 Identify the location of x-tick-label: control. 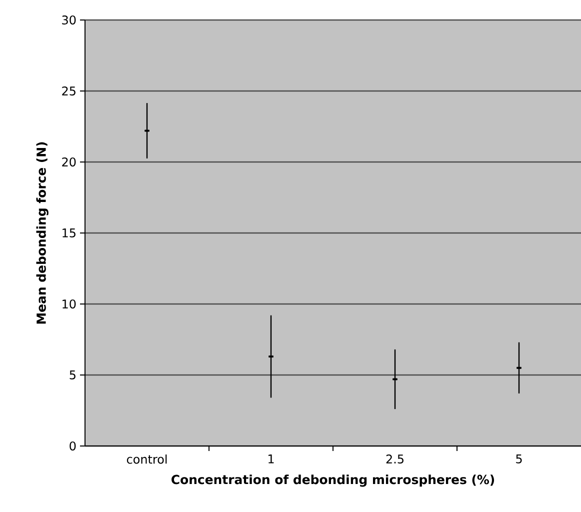
(146, 459).